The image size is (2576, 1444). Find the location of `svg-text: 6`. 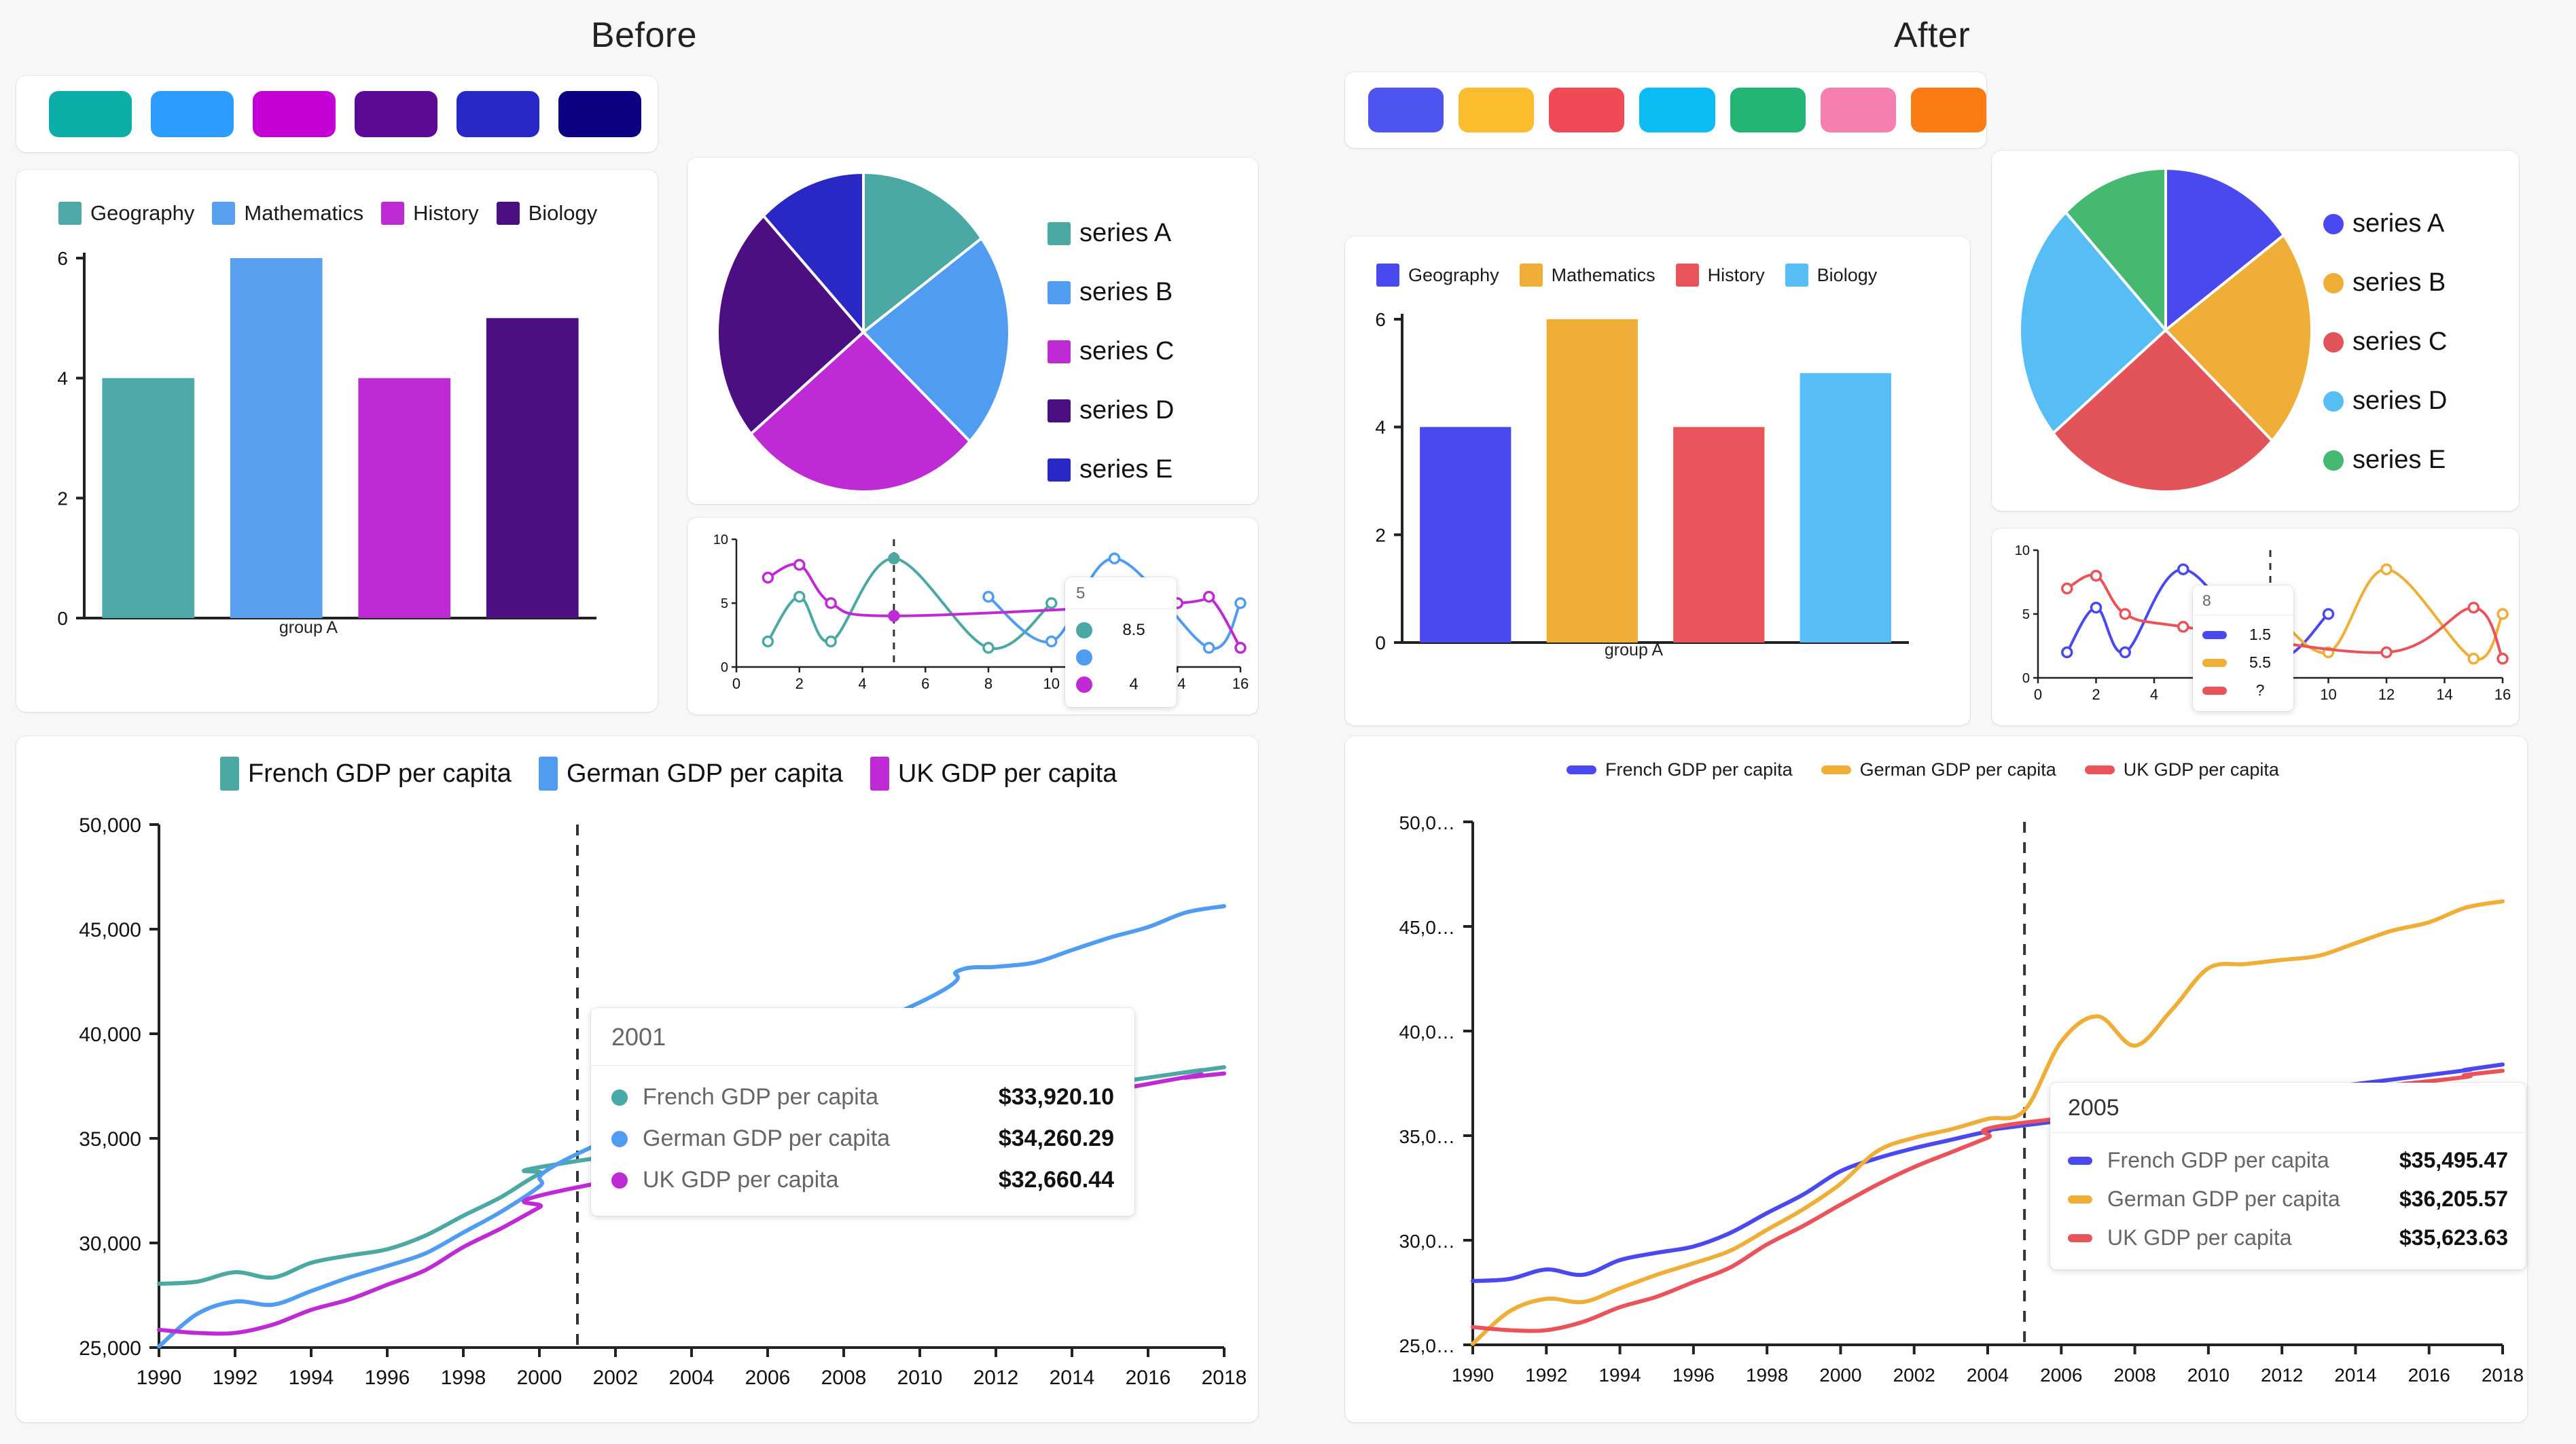

svg-text: 6 is located at coordinates (62, 258).